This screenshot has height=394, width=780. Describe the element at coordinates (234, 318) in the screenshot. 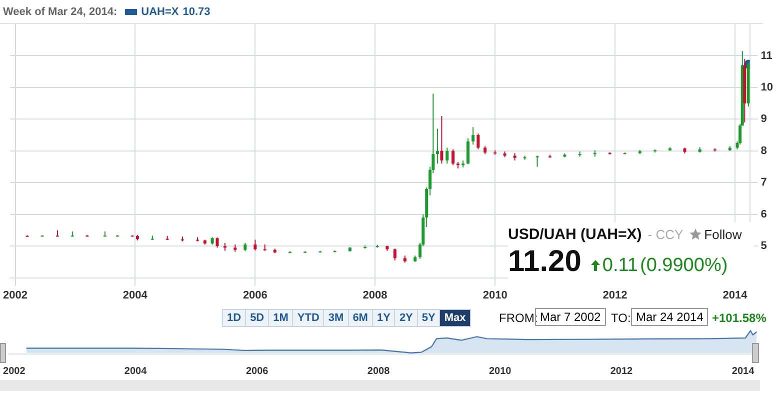

I see `text: 1D` at that location.